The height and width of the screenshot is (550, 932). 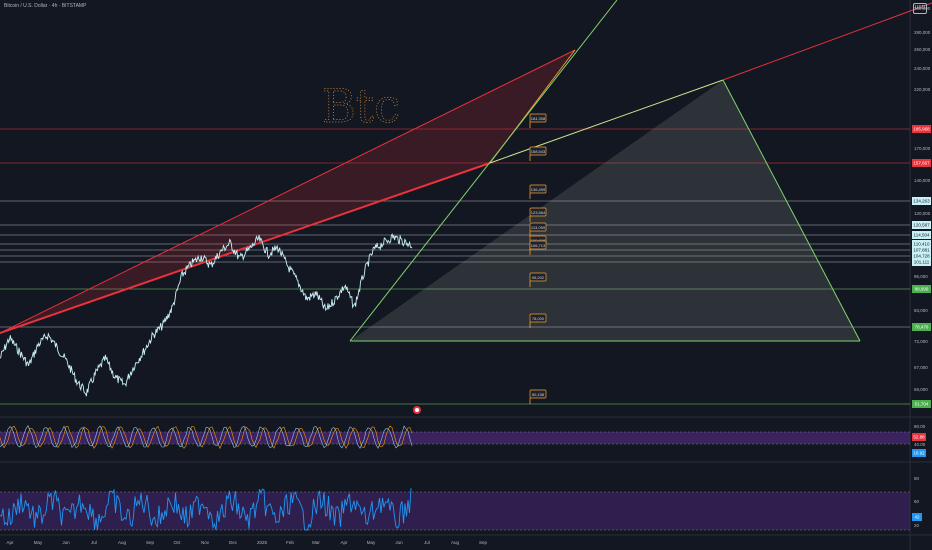 I want to click on price-axis-label: 157,667, so click(x=921, y=163).